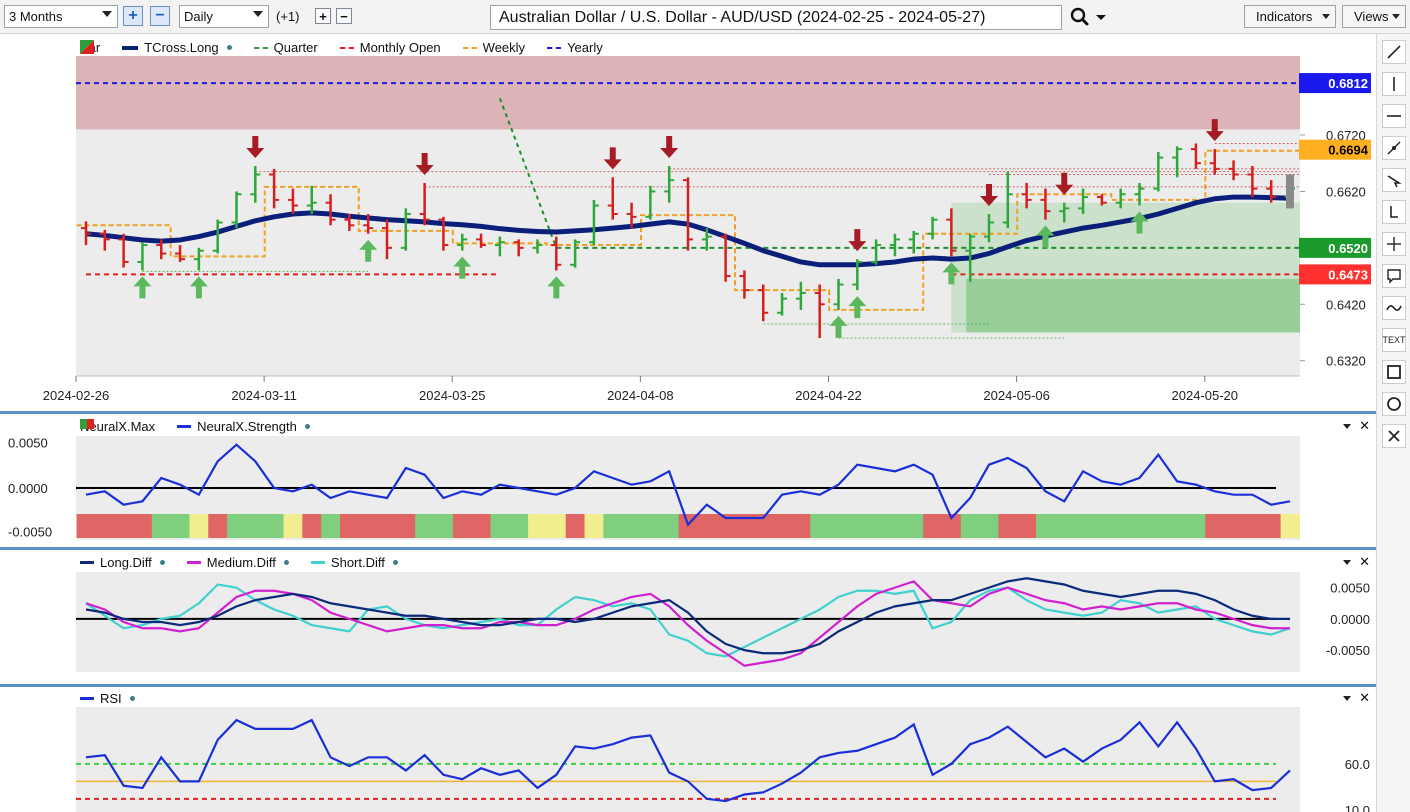 The height and width of the screenshot is (812, 1410). I want to click on line-tool-button, so click(1394, 52).